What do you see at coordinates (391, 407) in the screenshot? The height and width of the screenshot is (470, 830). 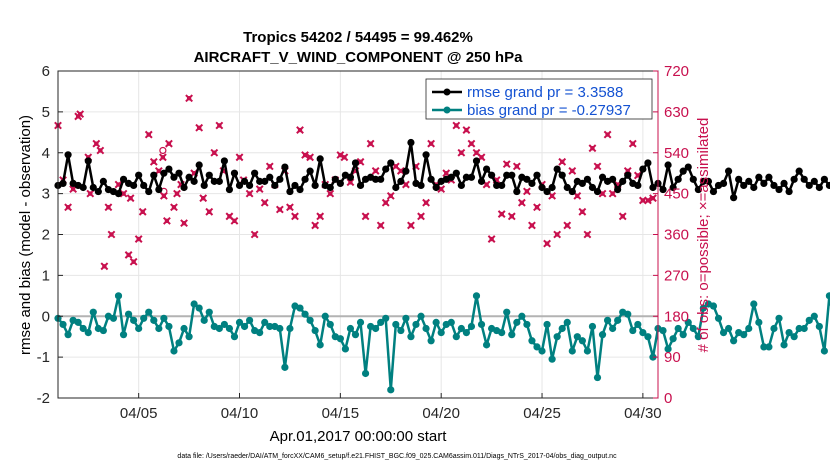 I see `x-axis-ticks: 04/05 04/10 04/15 04/20 04/25 04/30` at bounding box center [391, 407].